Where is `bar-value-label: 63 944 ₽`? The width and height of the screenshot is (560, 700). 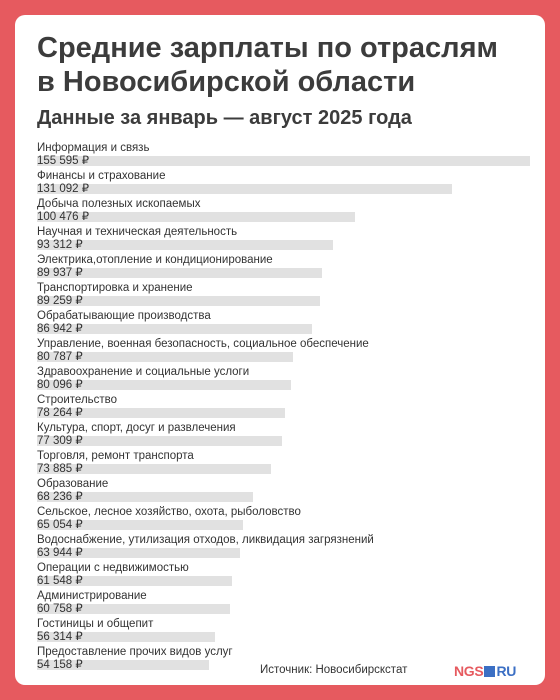 bar-value-label: 63 944 ₽ is located at coordinates (60, 553).